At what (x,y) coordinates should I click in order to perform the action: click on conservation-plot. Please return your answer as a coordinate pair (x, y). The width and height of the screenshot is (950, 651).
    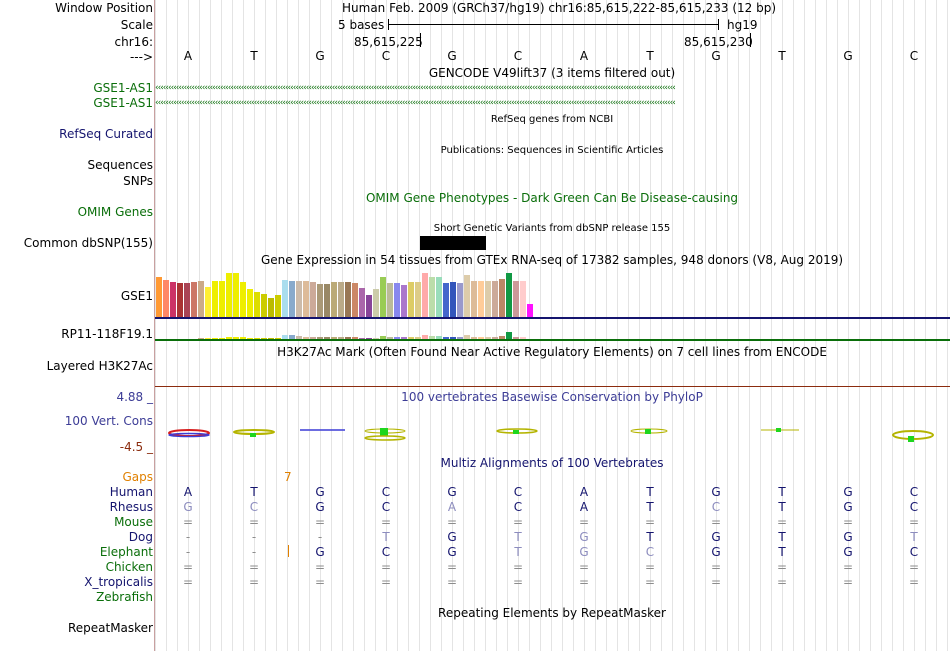
    Looking at the image, I should click on (552, 435).